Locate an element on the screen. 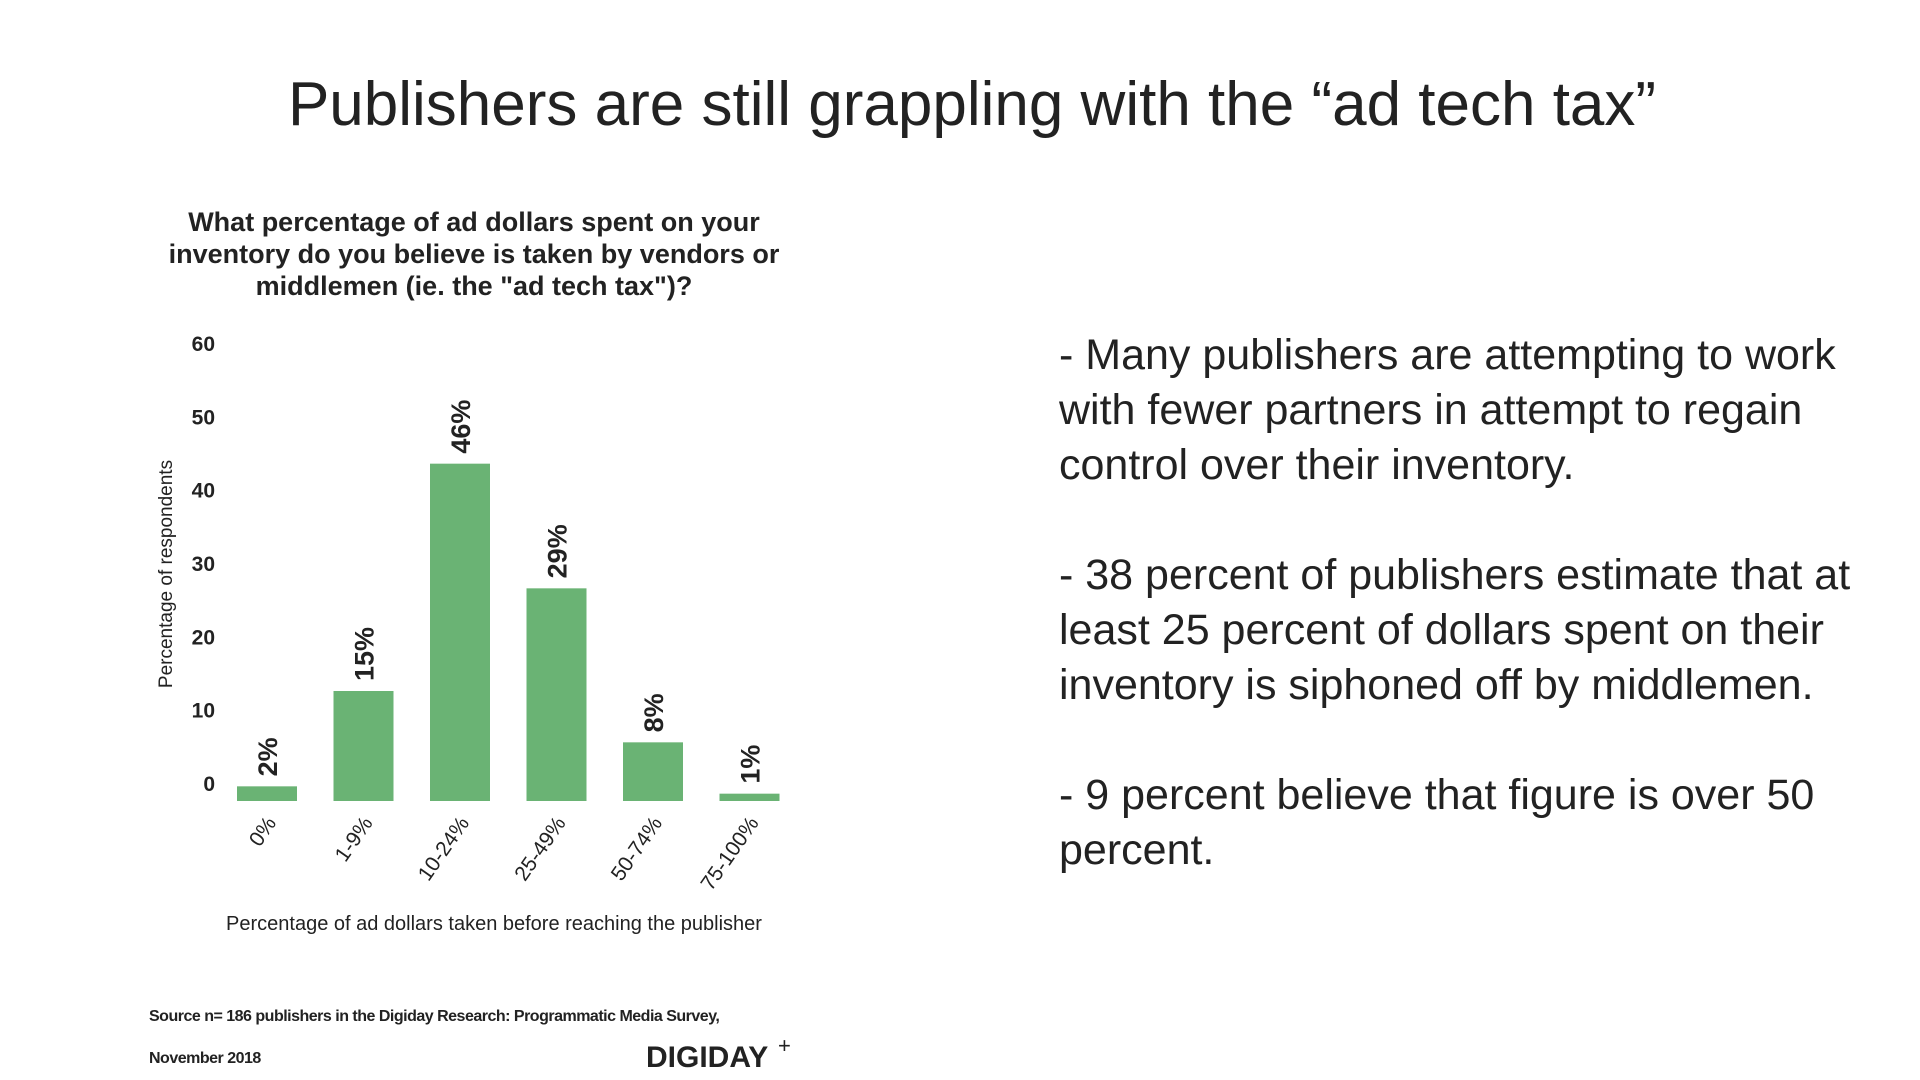 The image size is (1920, 1080). y-tick-label: 60 is located at coordinates (203, 344).